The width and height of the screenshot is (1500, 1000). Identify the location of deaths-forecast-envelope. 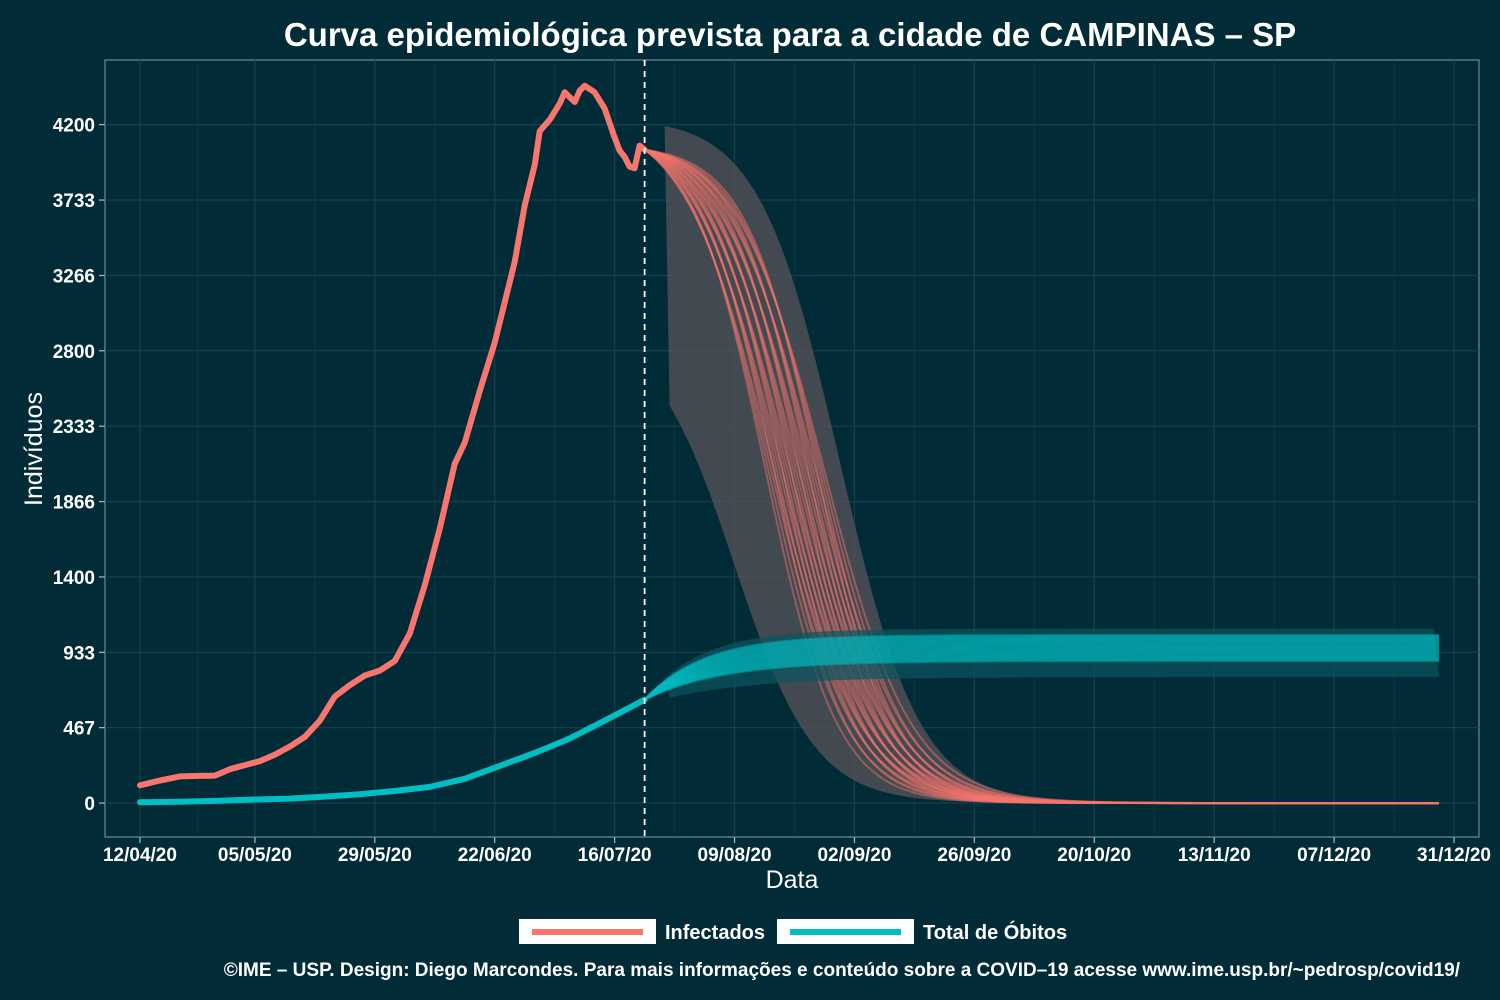
(1051, 663).